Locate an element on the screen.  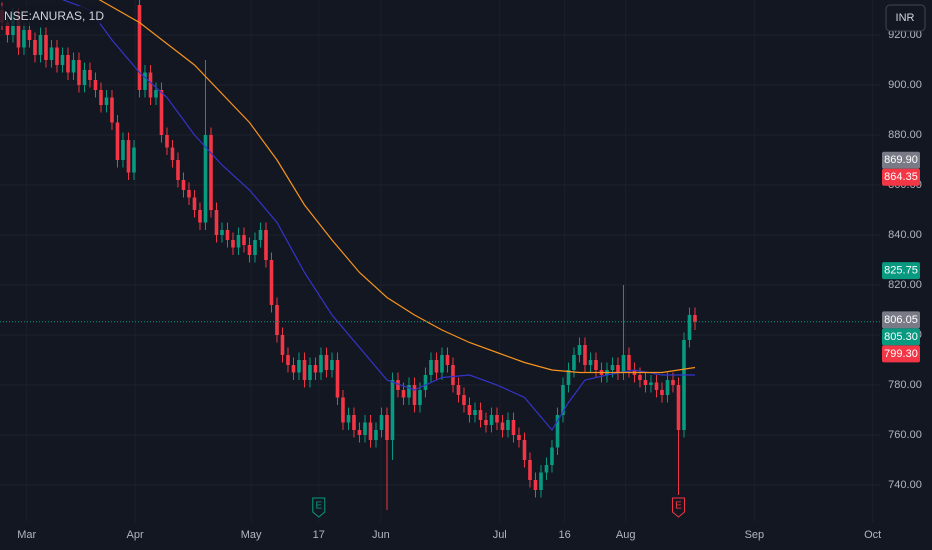
price-label: 825.75 is located at coordinates (901, 271).